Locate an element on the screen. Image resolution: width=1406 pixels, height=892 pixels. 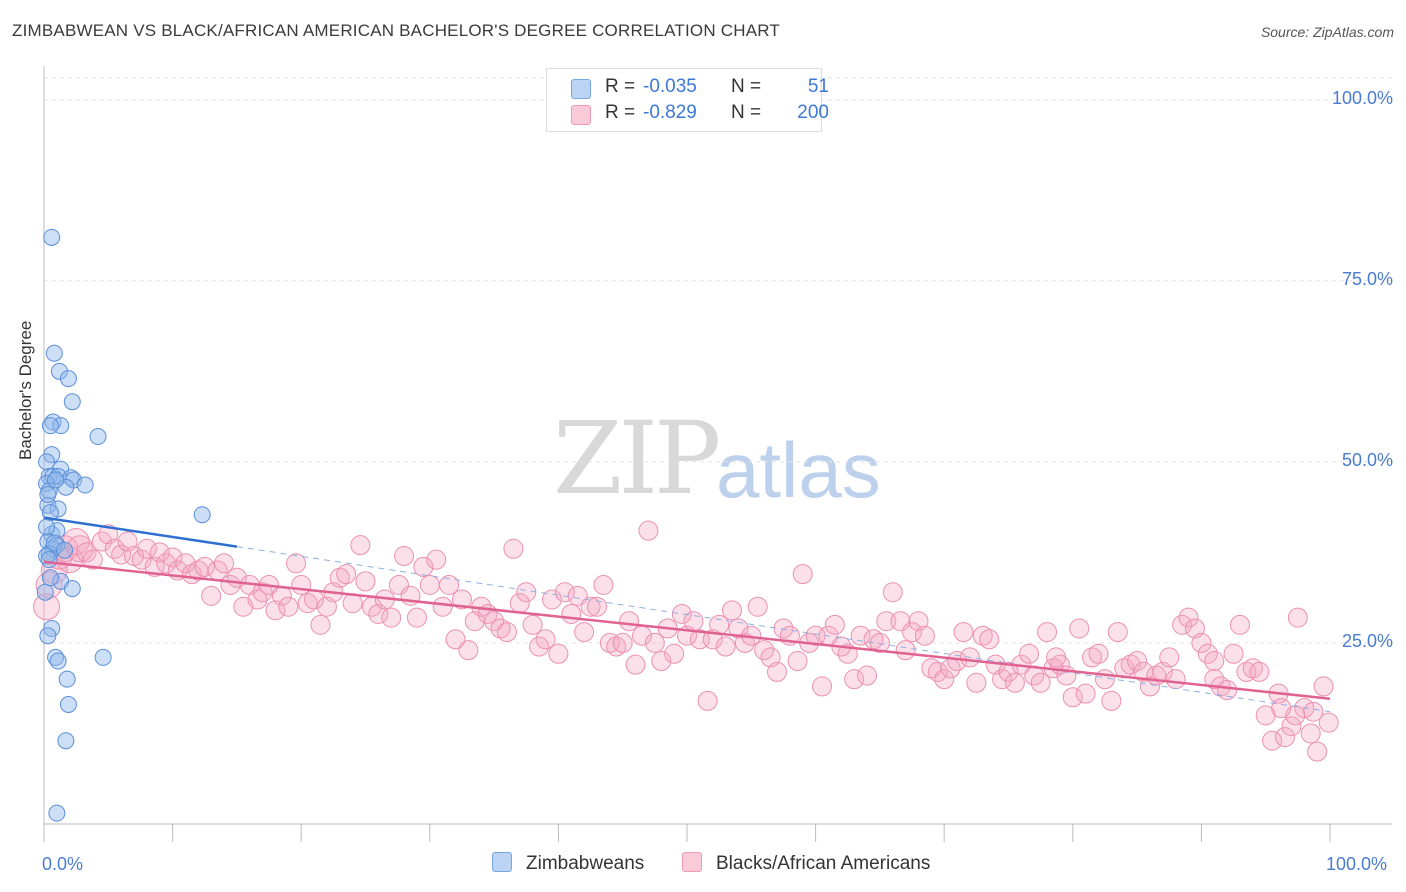
watermark-atlas: atlas is located at coordinates (798, 470).